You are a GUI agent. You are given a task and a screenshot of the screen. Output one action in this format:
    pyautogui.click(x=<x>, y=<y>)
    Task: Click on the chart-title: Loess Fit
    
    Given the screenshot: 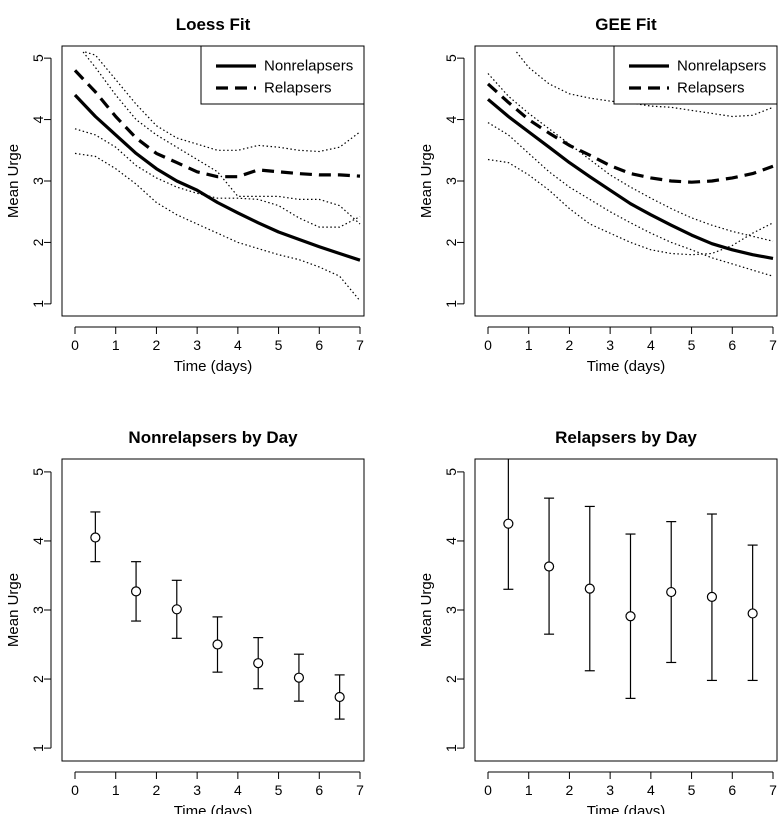 What is the action you would take?
    pyautogui.click(x=213, y=24)
    